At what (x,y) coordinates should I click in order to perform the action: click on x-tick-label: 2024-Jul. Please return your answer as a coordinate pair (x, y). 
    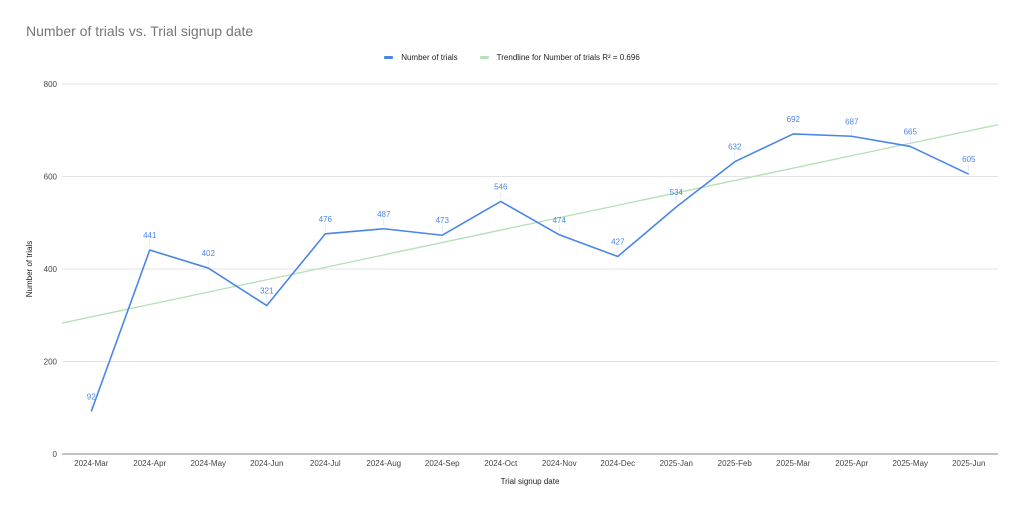
    Looking at the image, I should click on (325, 463).